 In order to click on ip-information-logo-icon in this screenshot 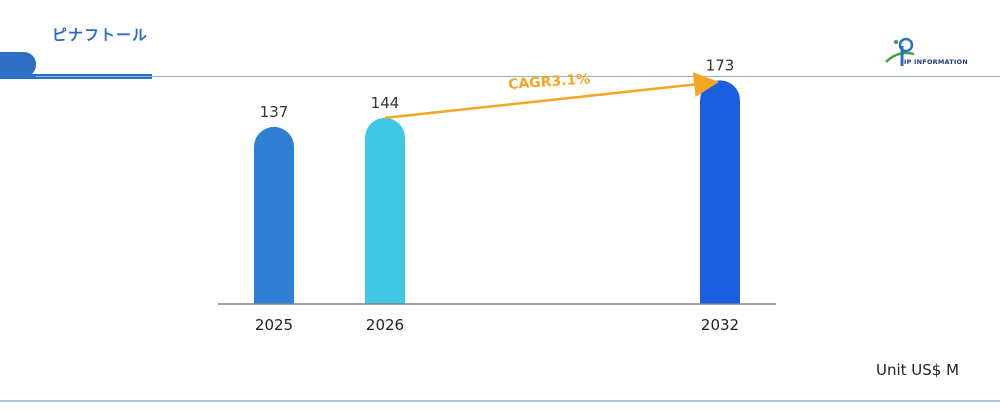, I will do `click(900, 51)`.